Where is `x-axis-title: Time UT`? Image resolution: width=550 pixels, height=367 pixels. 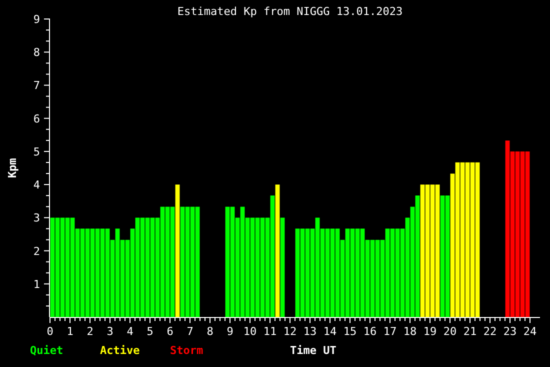 x-axis-title: Time UT is located at coordinates (313, 350).